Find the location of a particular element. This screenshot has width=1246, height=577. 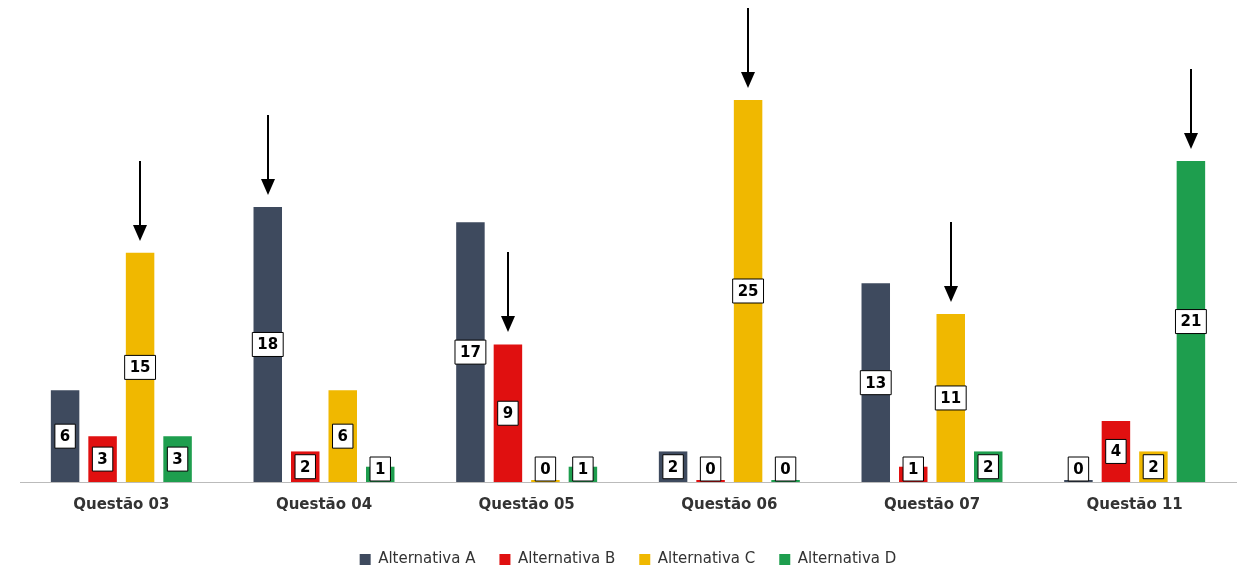

data-label: 11 is located at coordinates (951, 397).